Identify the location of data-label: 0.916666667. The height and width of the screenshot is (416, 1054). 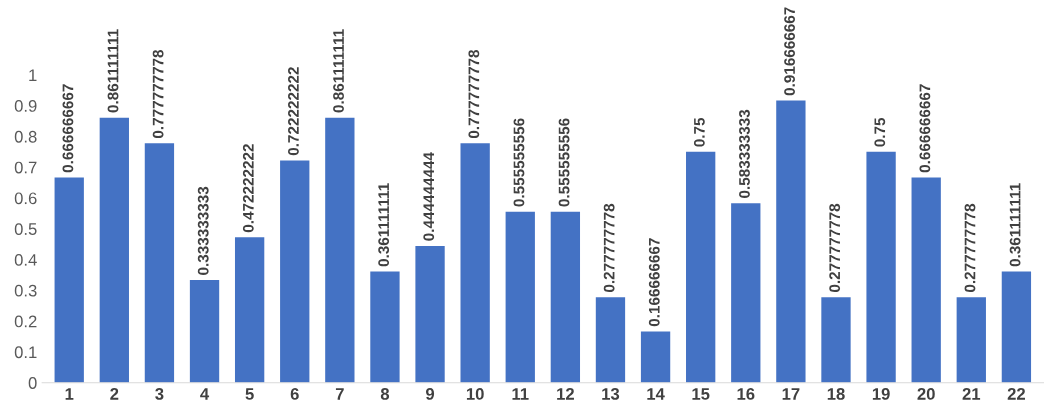
(789, 51).